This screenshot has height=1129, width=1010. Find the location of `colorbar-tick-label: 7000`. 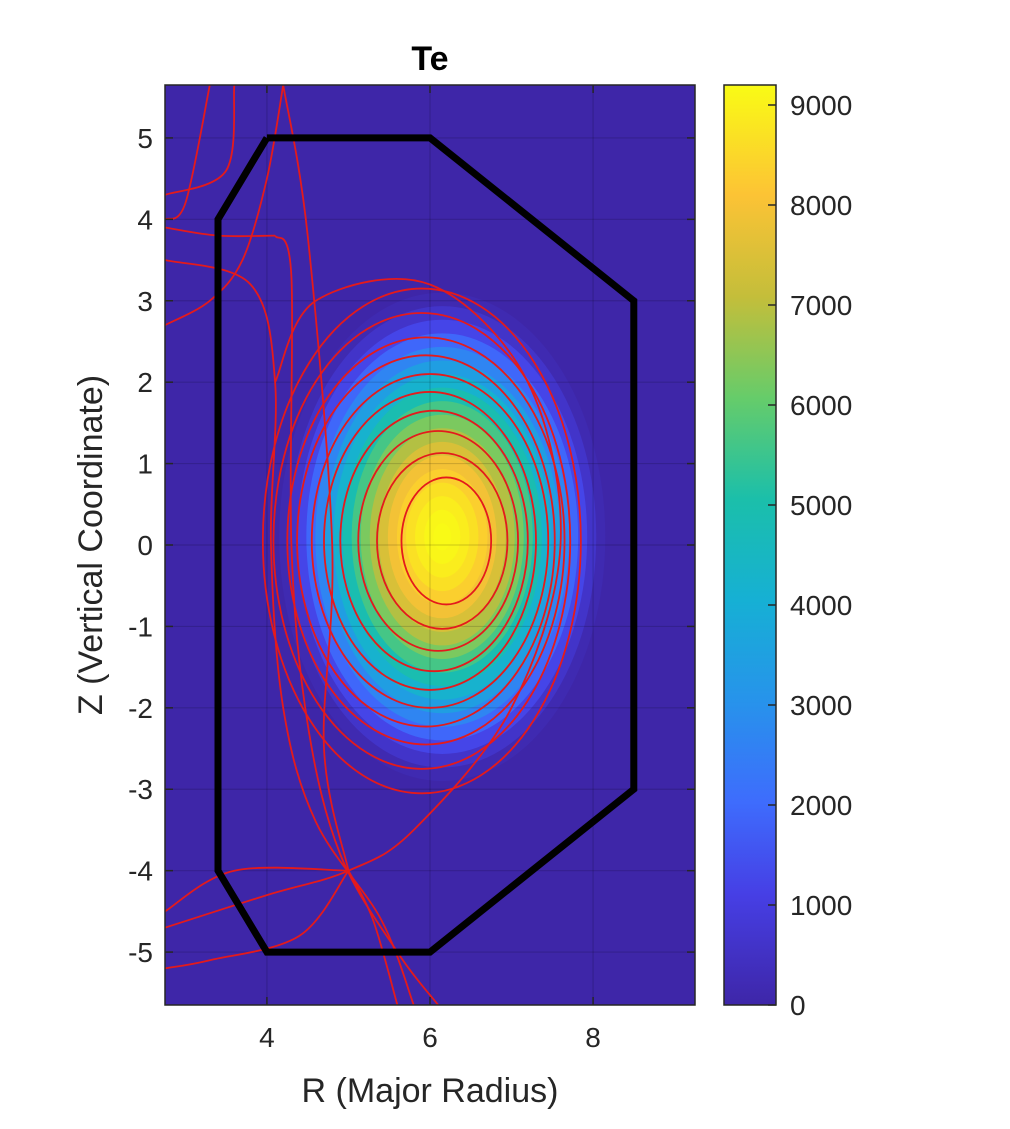

colorbar-tick-label: 7000 is located at coordinates (821, 305).